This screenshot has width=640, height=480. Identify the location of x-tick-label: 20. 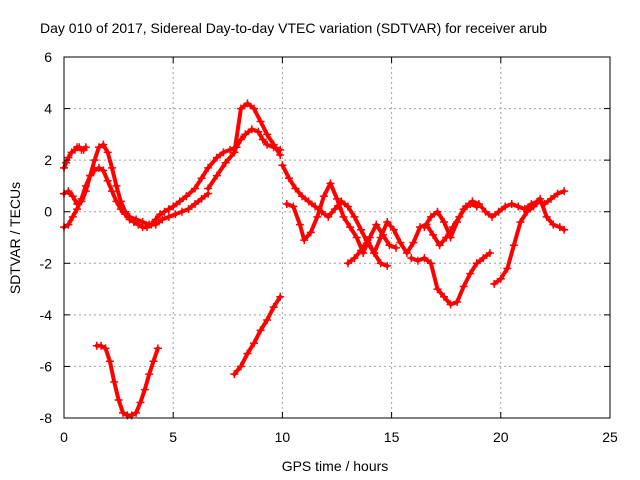
(501, 437).